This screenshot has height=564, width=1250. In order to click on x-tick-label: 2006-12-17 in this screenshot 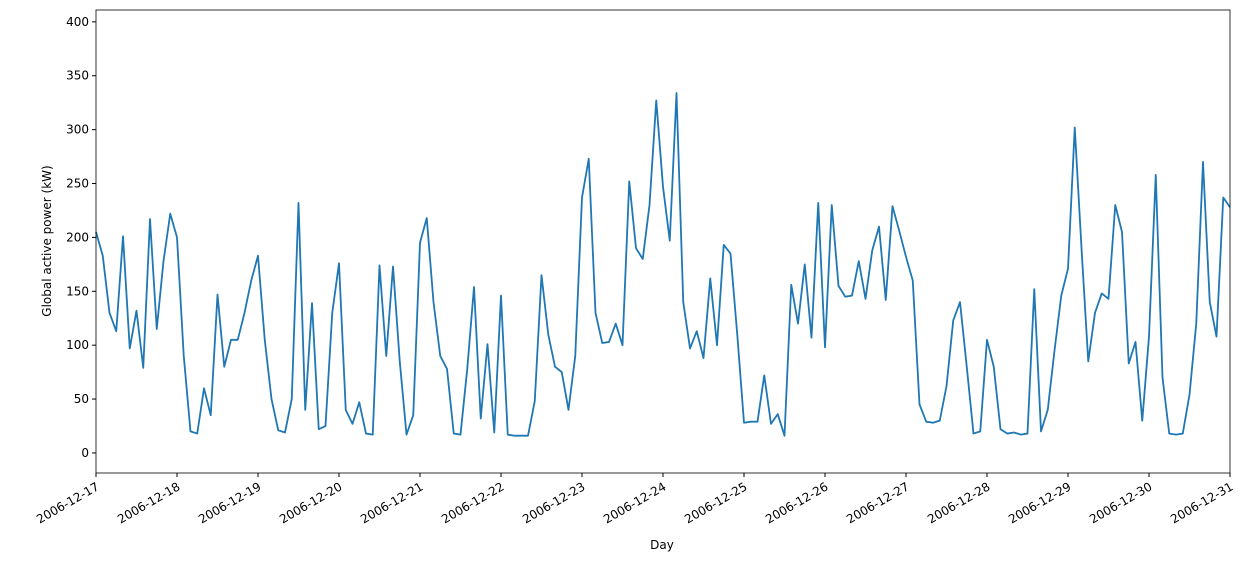, I will do `click(67, 502)`.